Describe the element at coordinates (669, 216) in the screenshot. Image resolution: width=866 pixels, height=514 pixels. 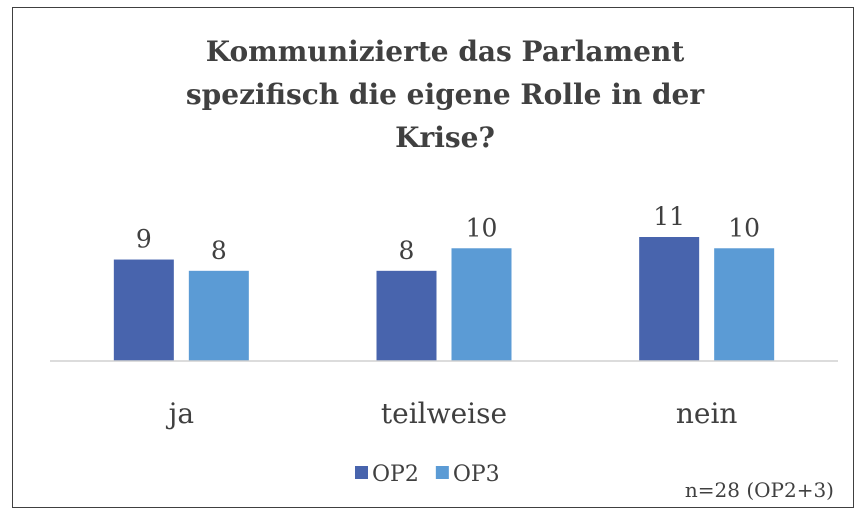
I see `data-label: 11` at that location.